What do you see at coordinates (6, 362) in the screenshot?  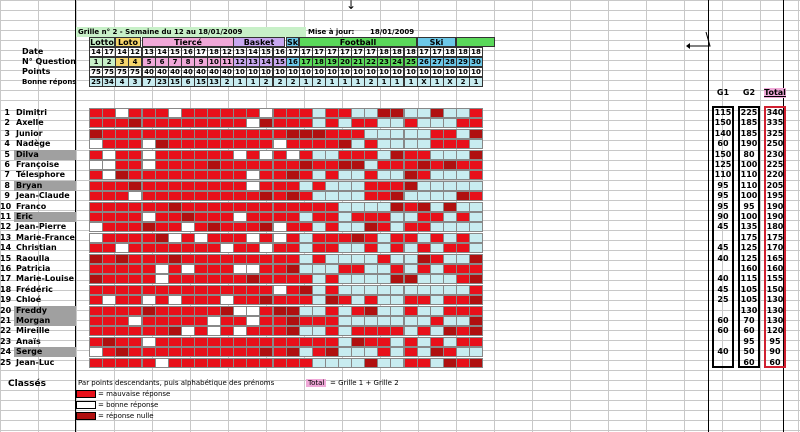 I see `player-rank: 25` at bounding box center [6, 362].